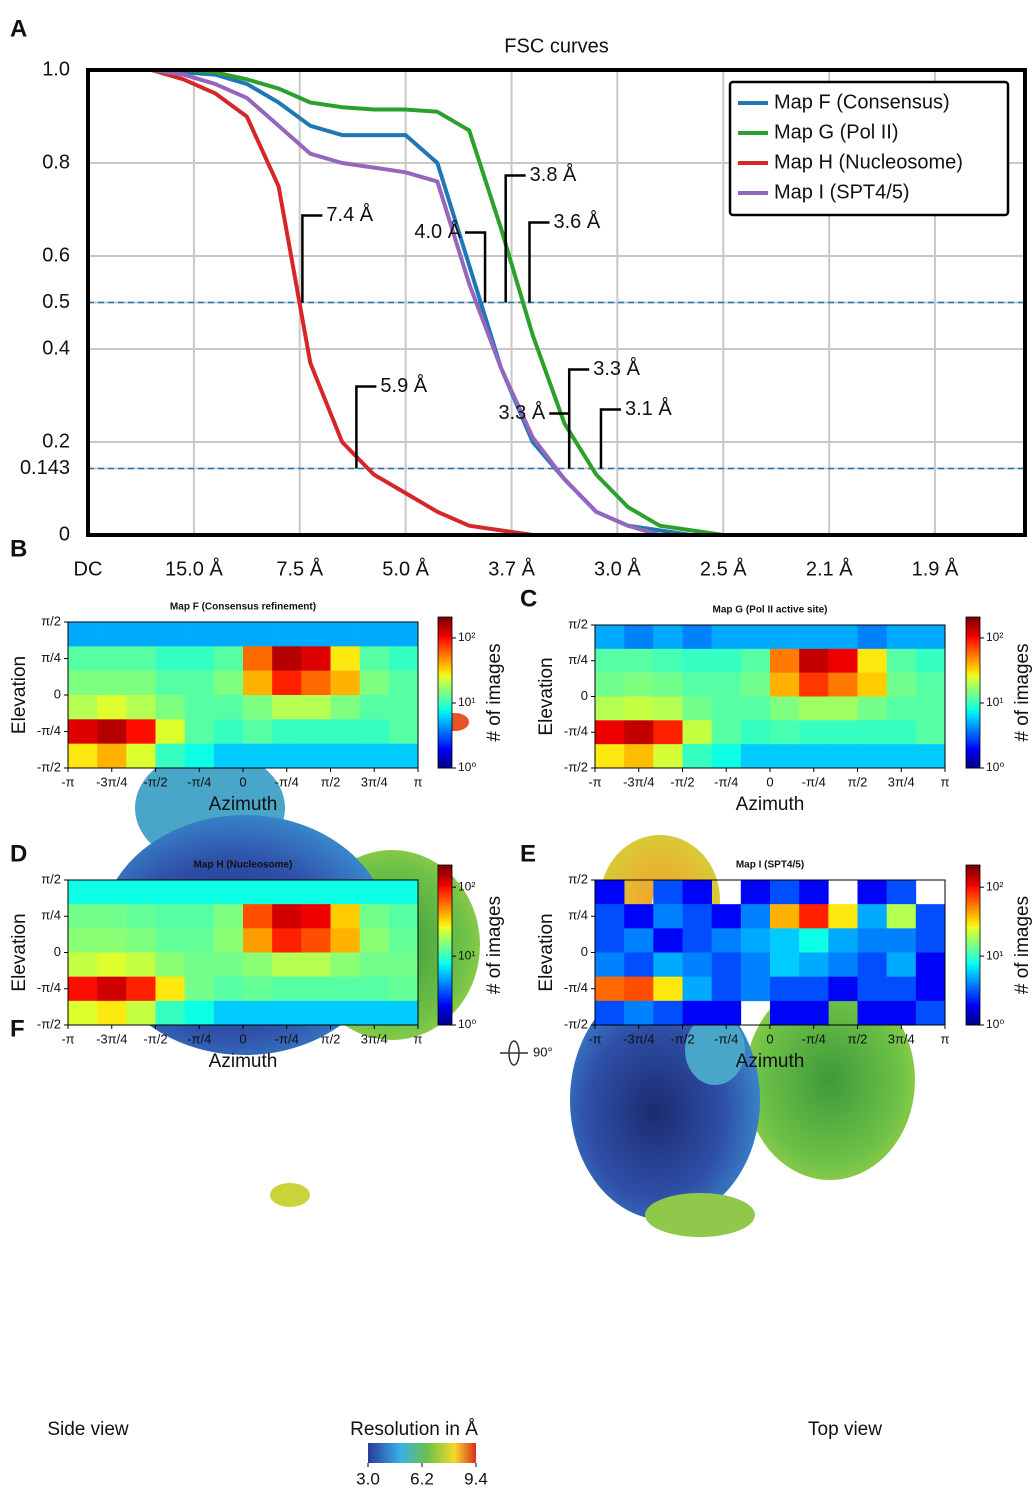 The width and height of the screenshot is (1033, 1491). I want to click on y-tick-label: 0, so click(64, 534).